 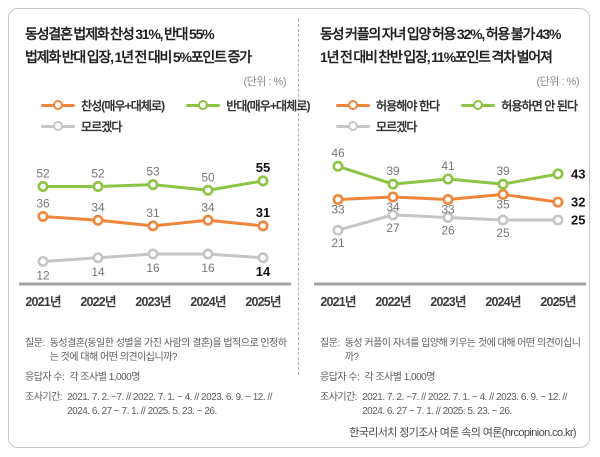 I want to click on svg-text: 43, so click(x=578, y=173).